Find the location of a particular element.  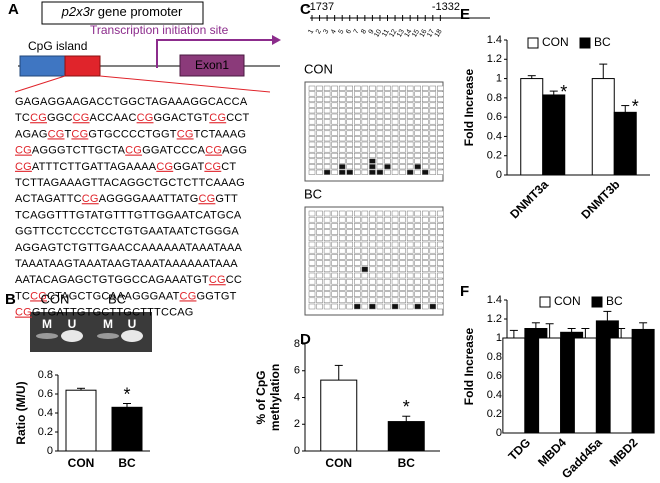

cpg-label: CpG island is located at coordinates (57, 46).